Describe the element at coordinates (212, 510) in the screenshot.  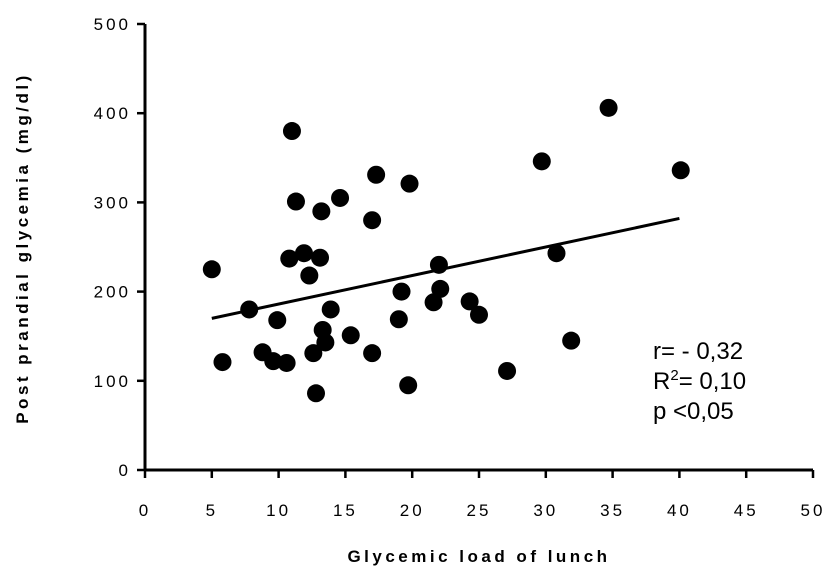
I see `x-tick-label: 5` at that location.